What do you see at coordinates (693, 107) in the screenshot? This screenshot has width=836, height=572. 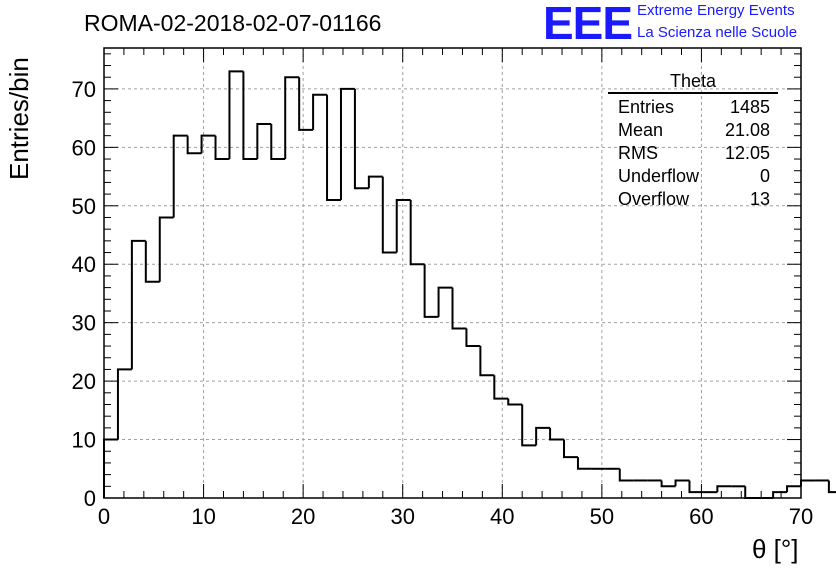 I see `stats-row-entries: Entries 1485` at bounding box center [693, 107].